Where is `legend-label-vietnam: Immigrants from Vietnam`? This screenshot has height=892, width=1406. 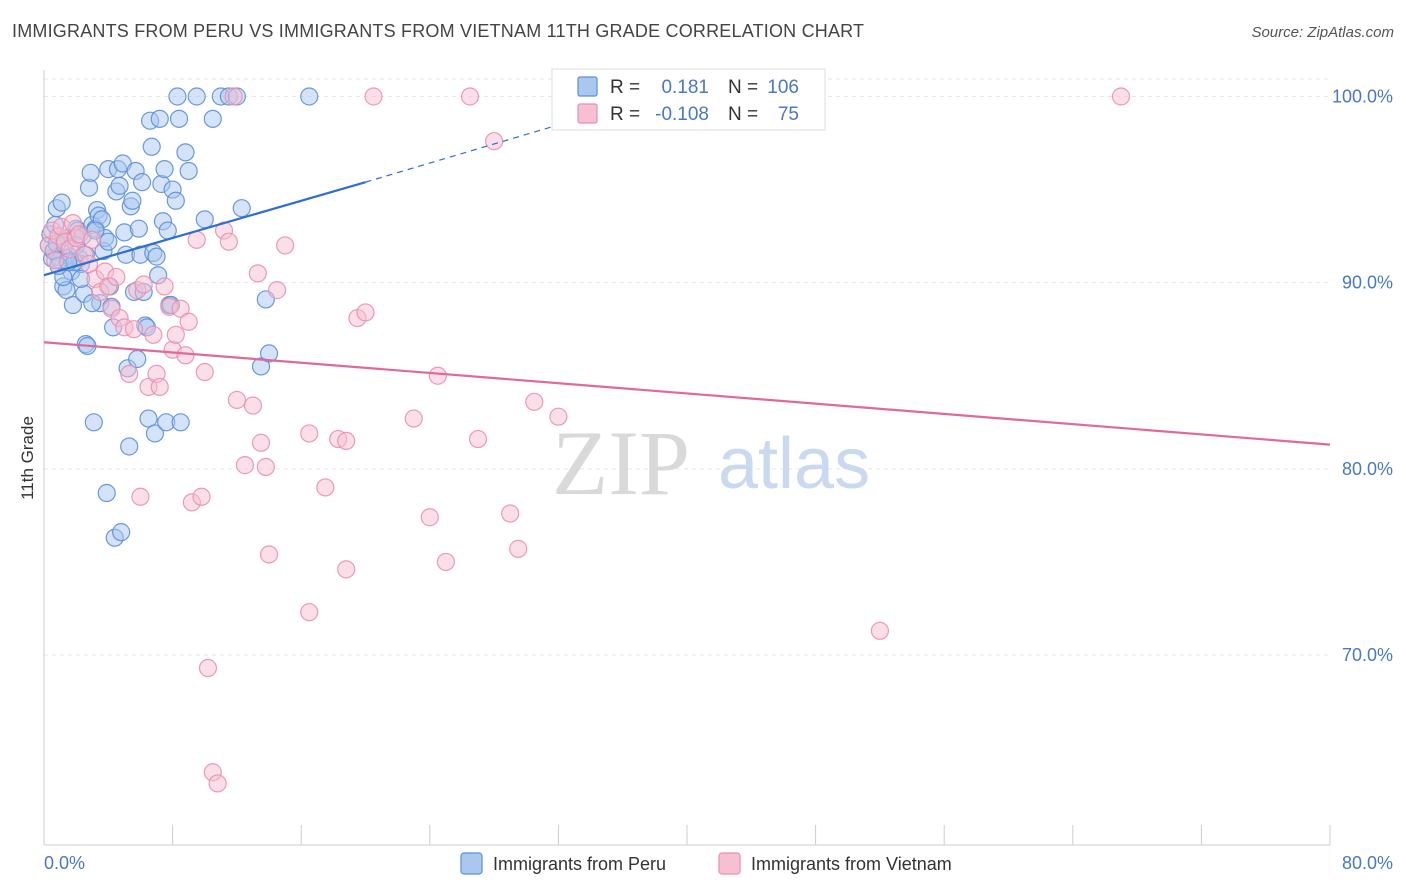
legend-label-vietnam: Immigrants from Vietnam is located at coordinates (851, 864).